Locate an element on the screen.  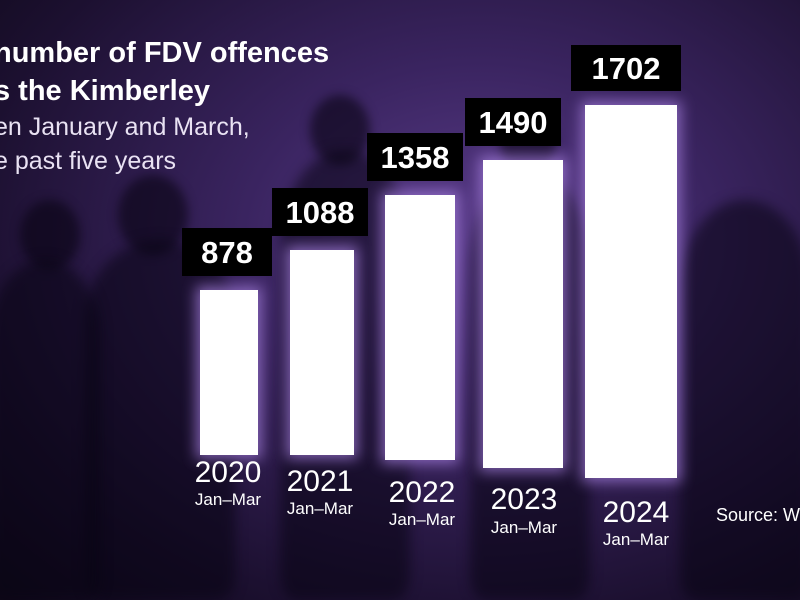
chart-title: number of FDV offences is located at coordinates (165, 53).